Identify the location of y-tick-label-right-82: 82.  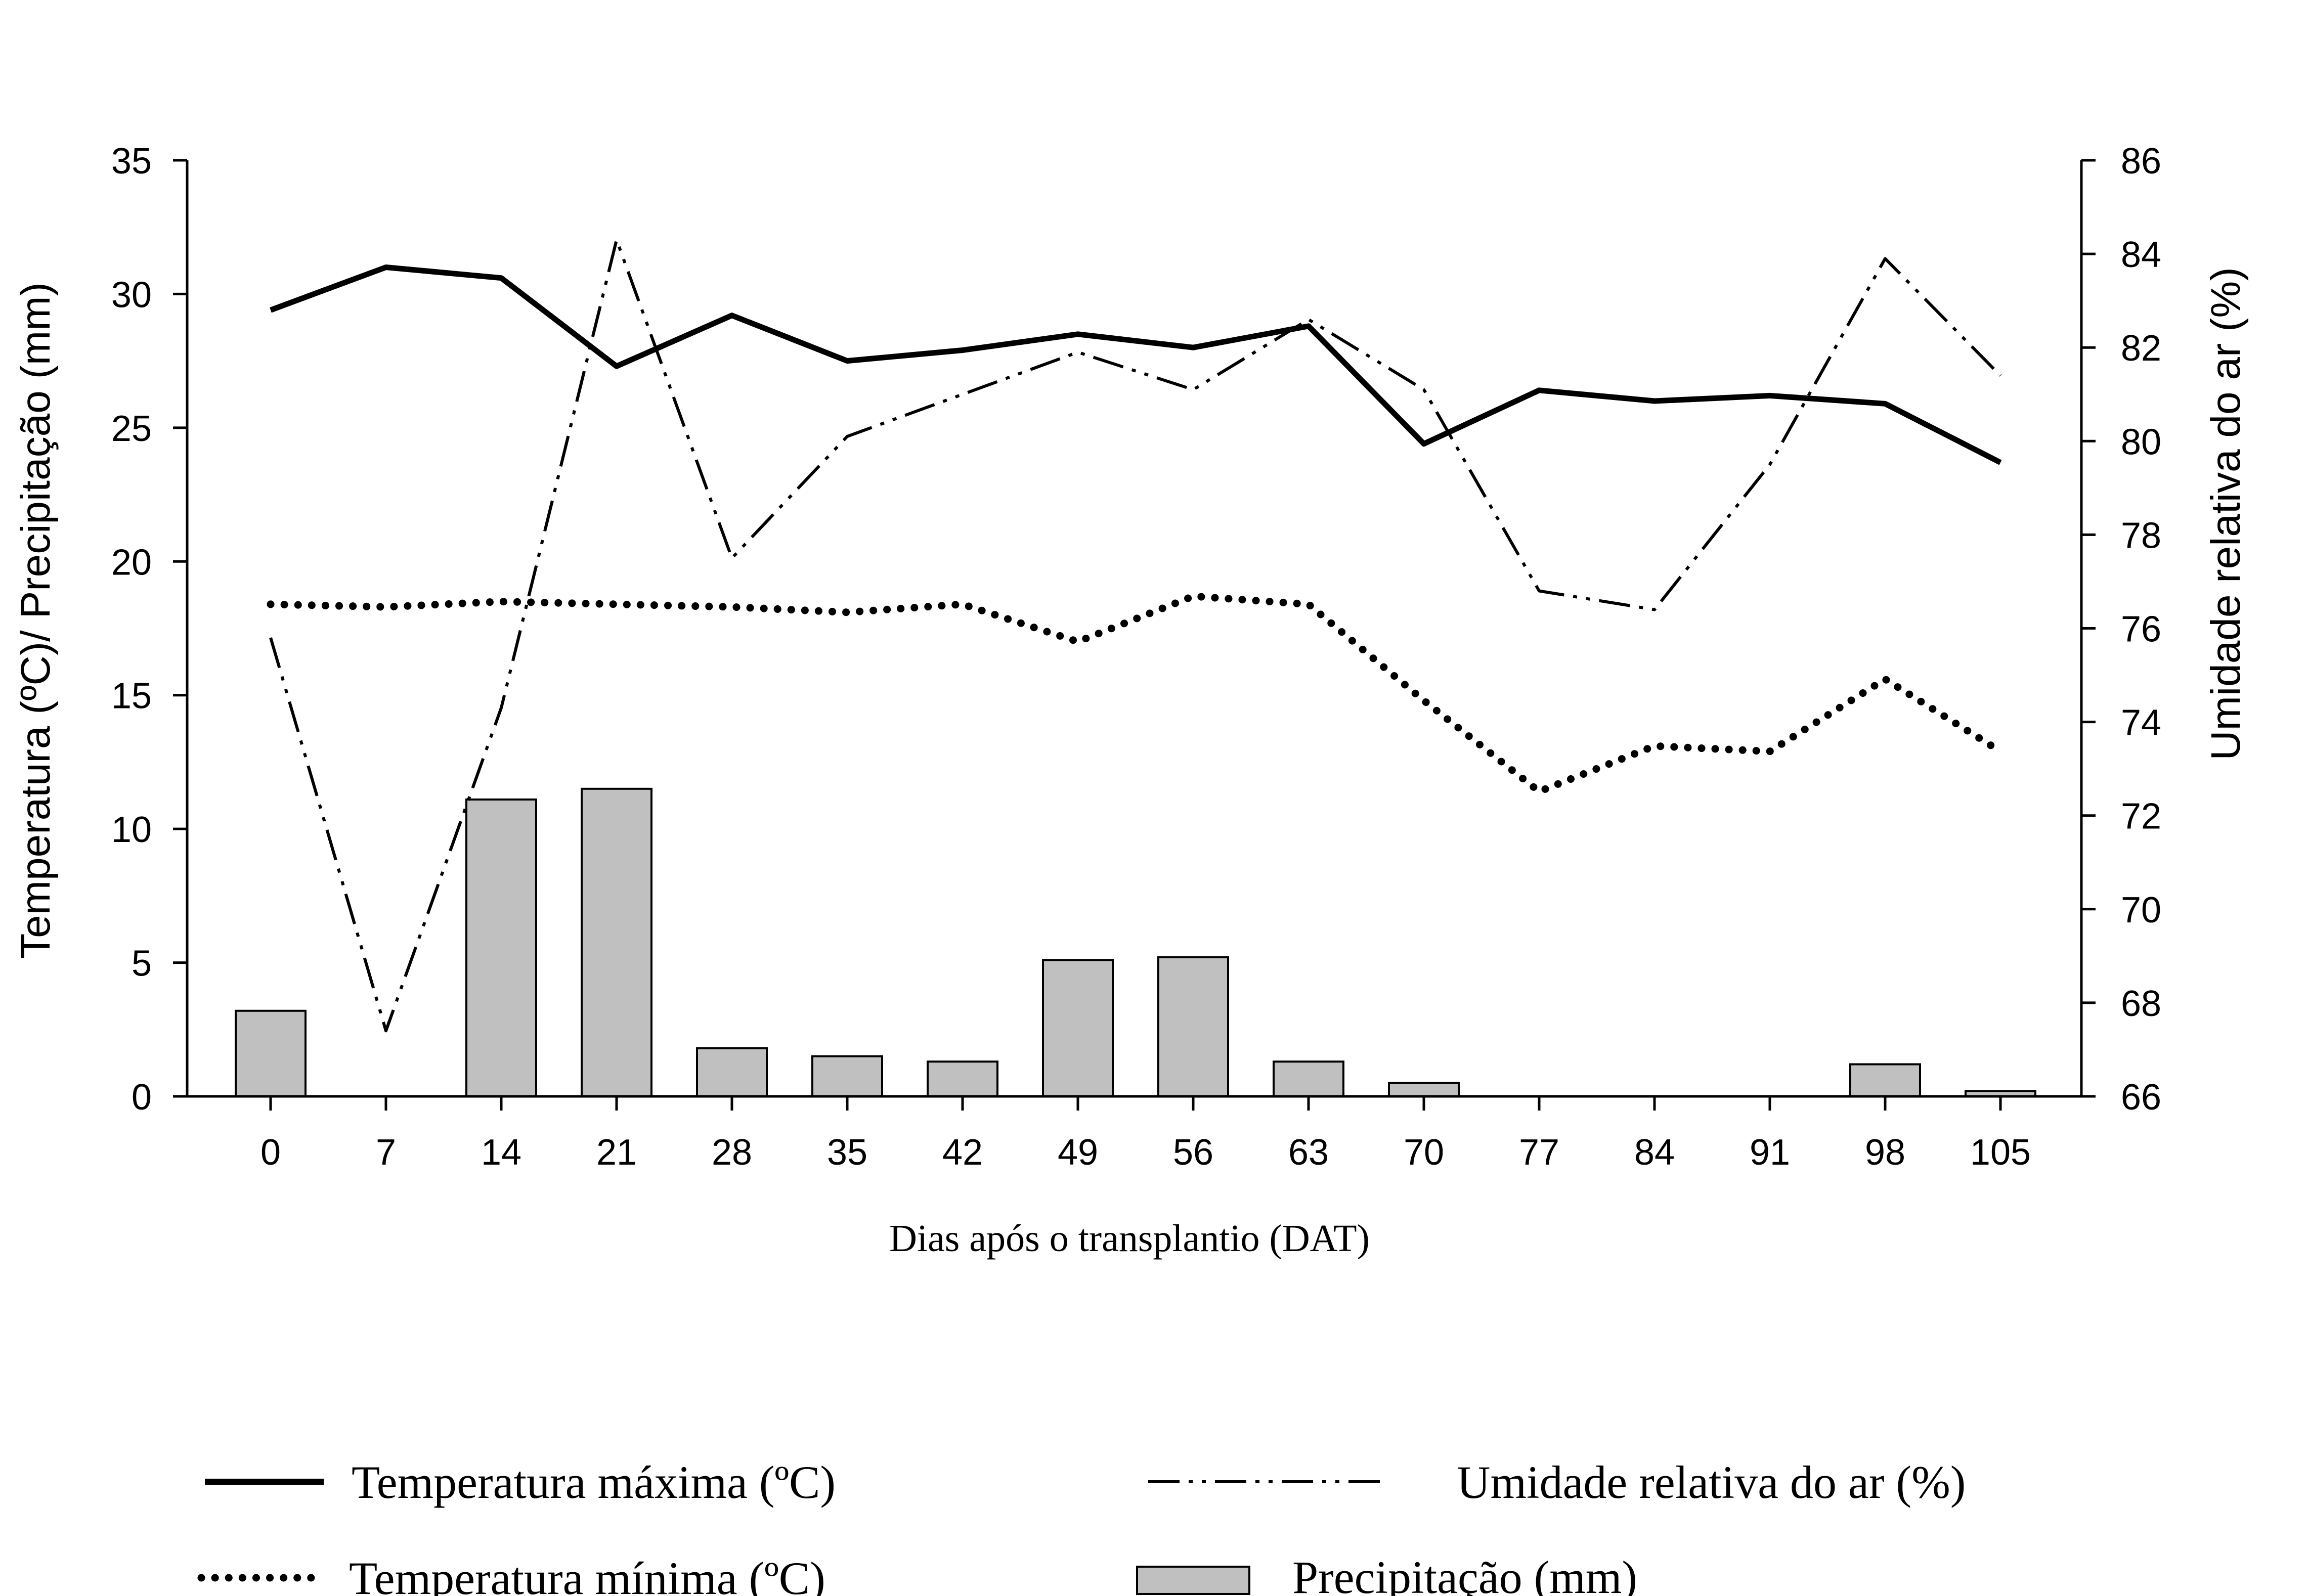
(2141, 348).